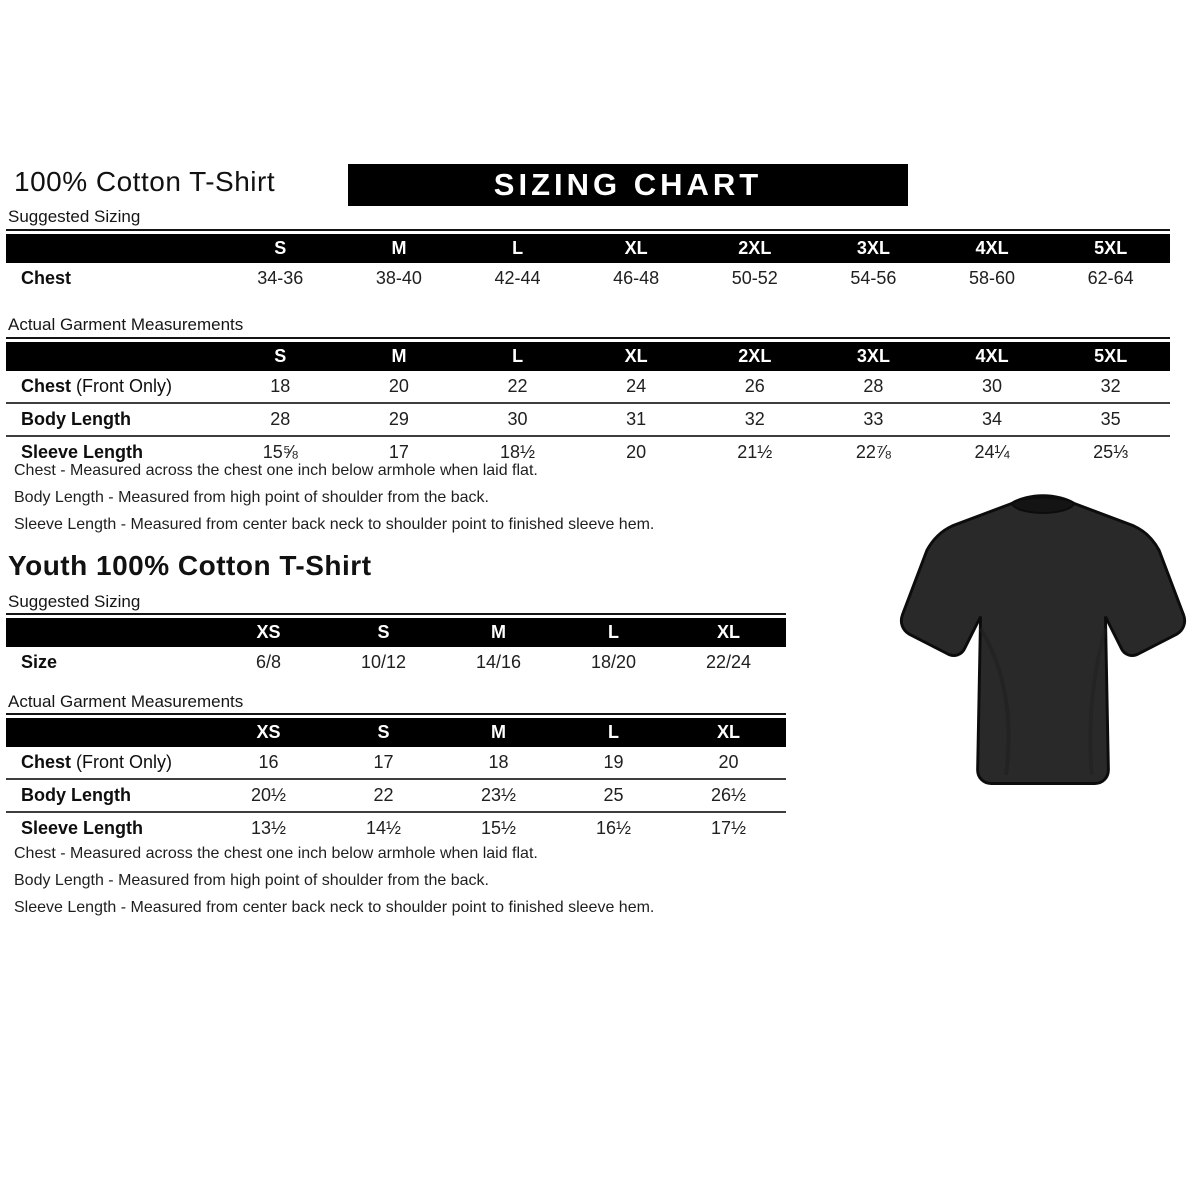 The width and height of the screenshot is (1200, 1200). I want to click on column-header: 4XL, so click(992, 356).